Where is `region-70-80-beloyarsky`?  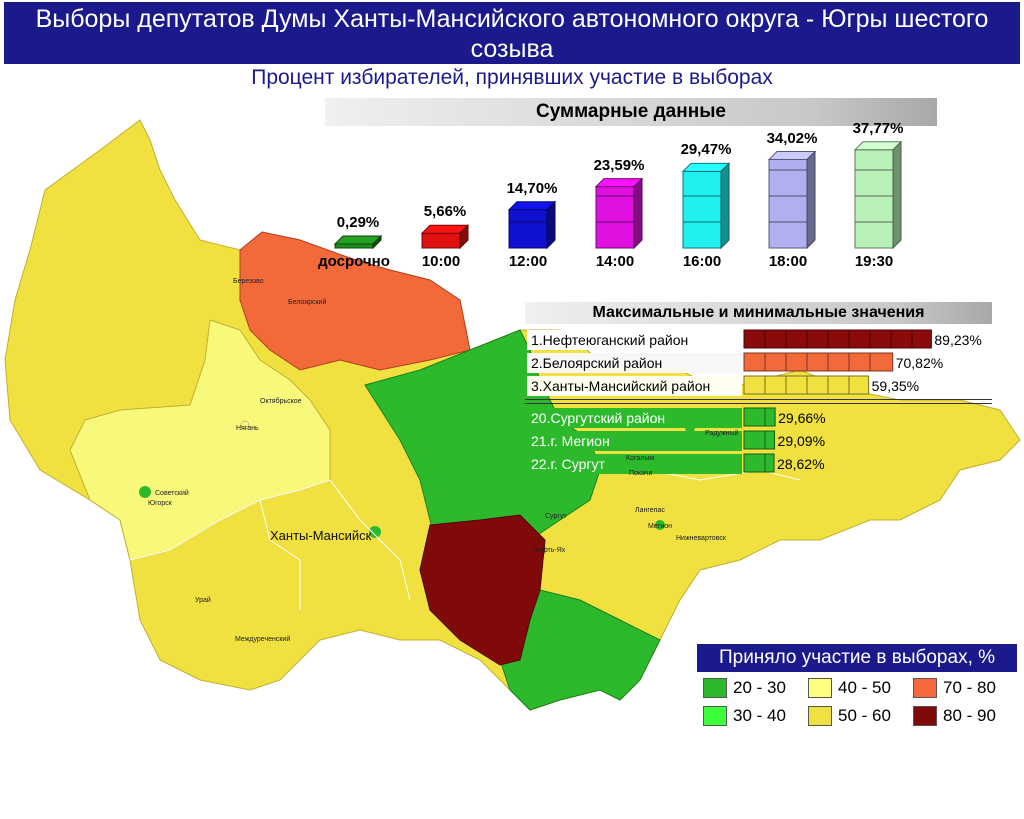
region-70-80-beloyarsky is located at coordinates (355, 301).